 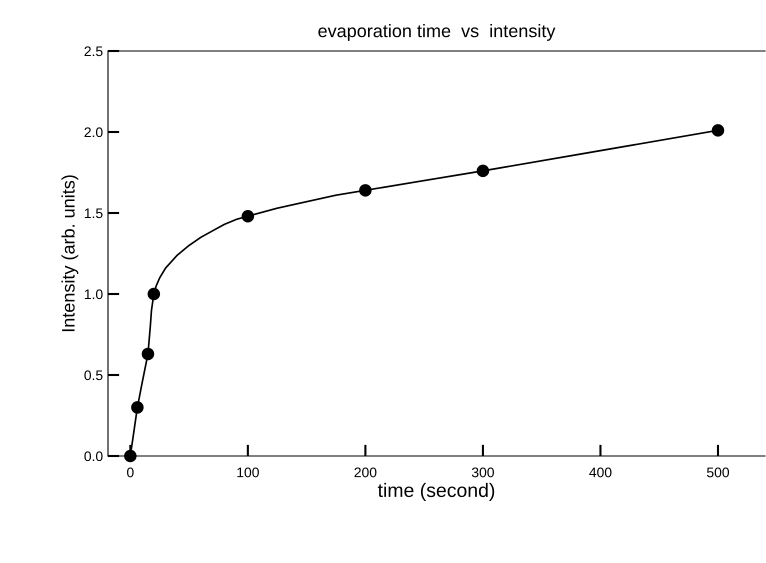 I want to click on y-tick-label: 1.5, so click(x=93, y=213).